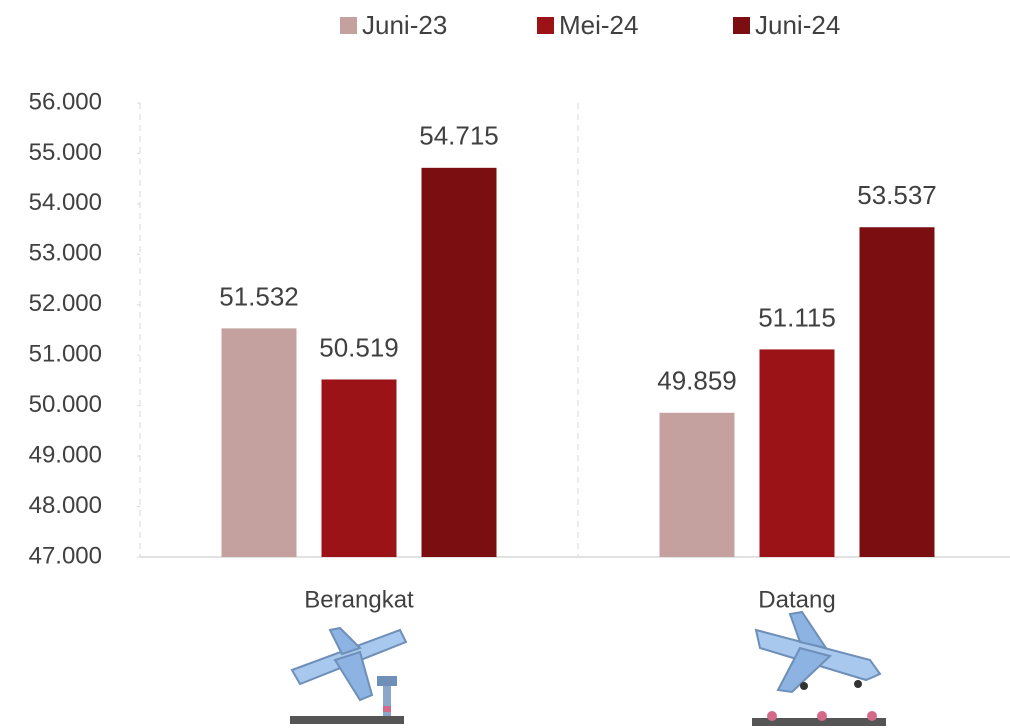 This screenshot has width=1010, height=728. What do you see at coordinates (598, 25) in the screenshot?
I see `legend-label: Mei-24` at bounding box center [598, 25].